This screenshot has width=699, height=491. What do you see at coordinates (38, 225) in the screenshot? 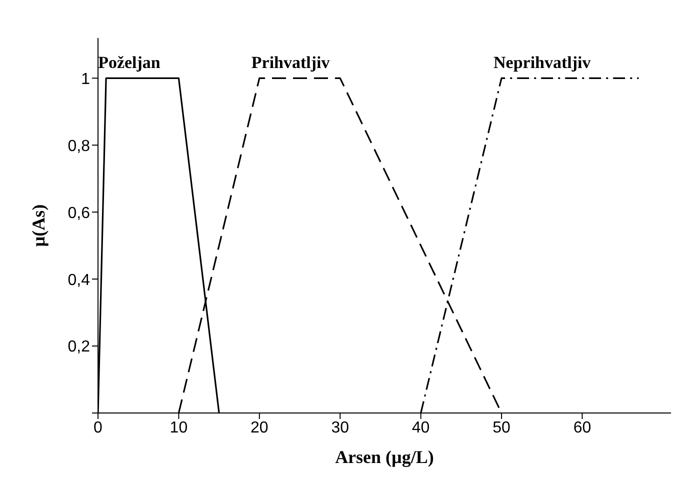
I see `y-axis-title: µ(As)` at bounding box center [38, 225].